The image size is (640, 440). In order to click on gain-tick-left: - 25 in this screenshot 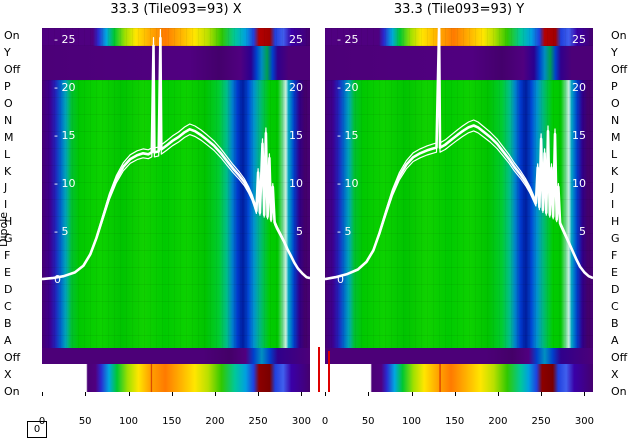, I will do `click(65, 39)`.